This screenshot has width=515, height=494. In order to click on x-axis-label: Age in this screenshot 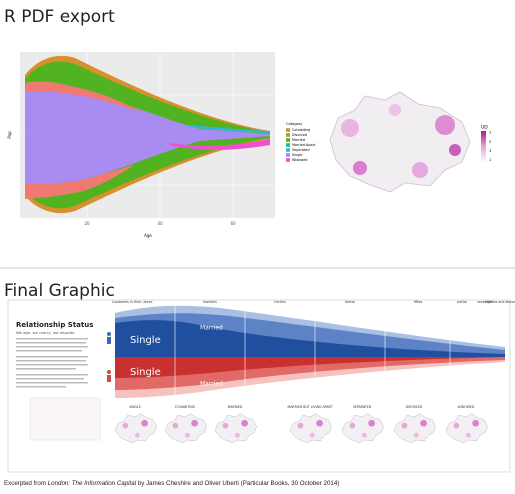, I will do `click(148, 235)`.